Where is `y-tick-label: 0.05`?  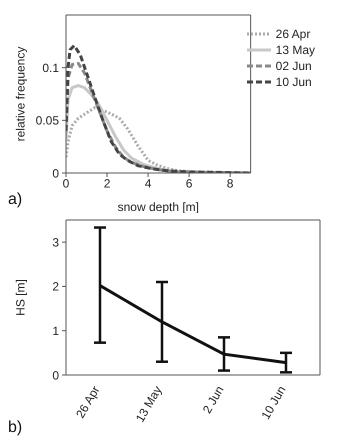 y-tick-label: 0.05 is located at coordinates (48, 121).